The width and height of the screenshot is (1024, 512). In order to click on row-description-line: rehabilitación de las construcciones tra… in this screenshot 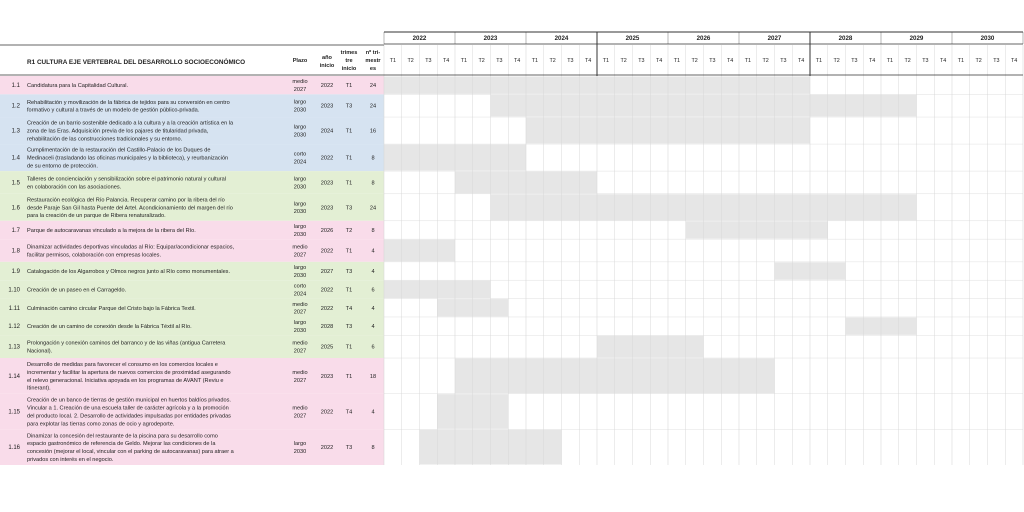, I will do `click(105, 139)`.